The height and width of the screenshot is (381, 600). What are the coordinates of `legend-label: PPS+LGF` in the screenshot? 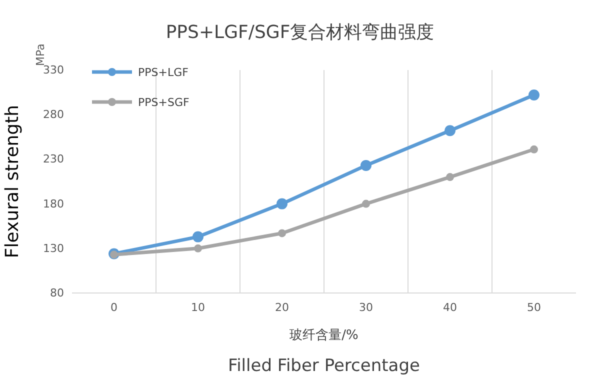 It's located at (163, 72).